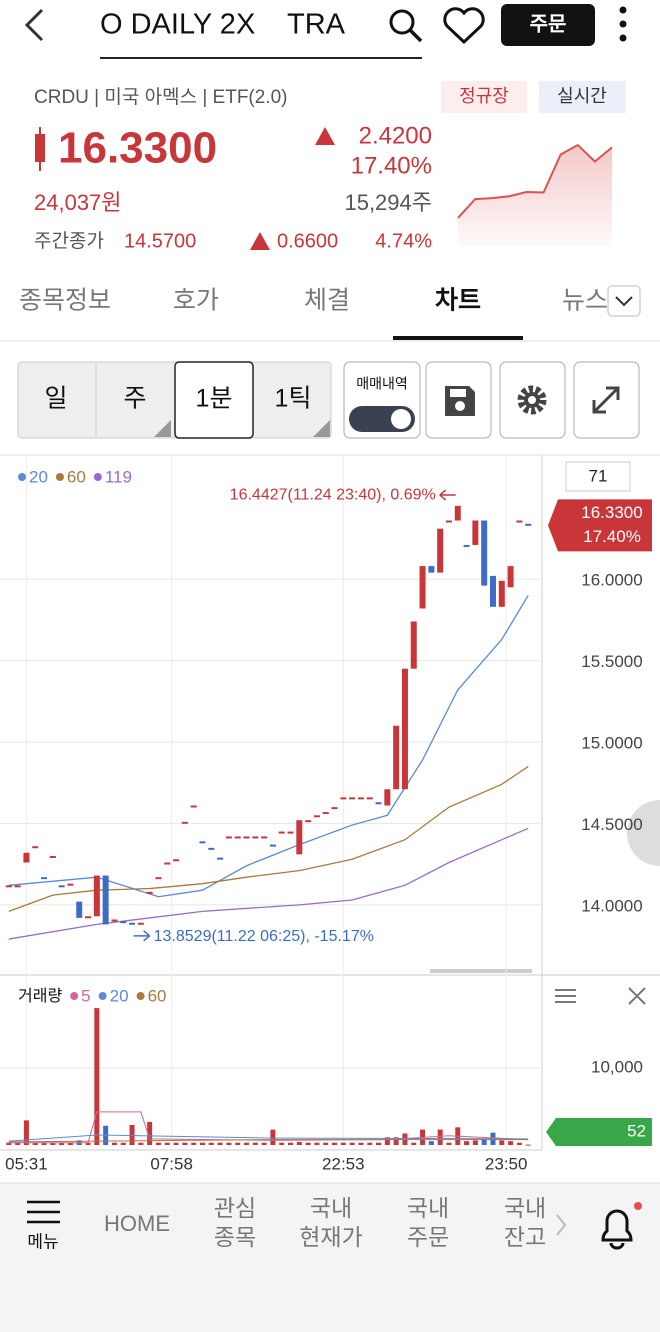 The width and height of the screenshot is (660, 1332). I want to click on tab: 체결, so click(327, 301).